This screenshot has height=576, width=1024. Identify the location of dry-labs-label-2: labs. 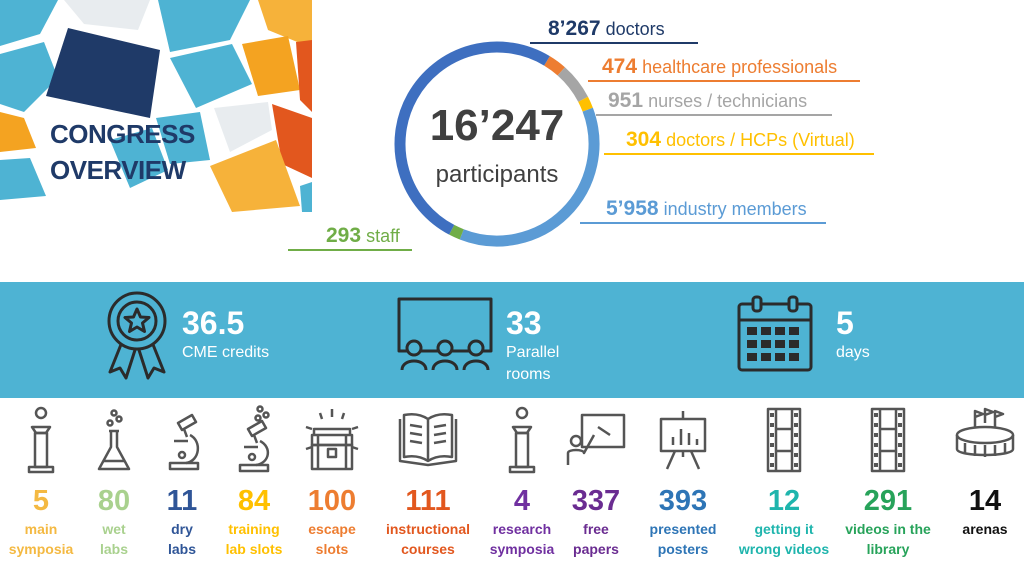
(181, 549).